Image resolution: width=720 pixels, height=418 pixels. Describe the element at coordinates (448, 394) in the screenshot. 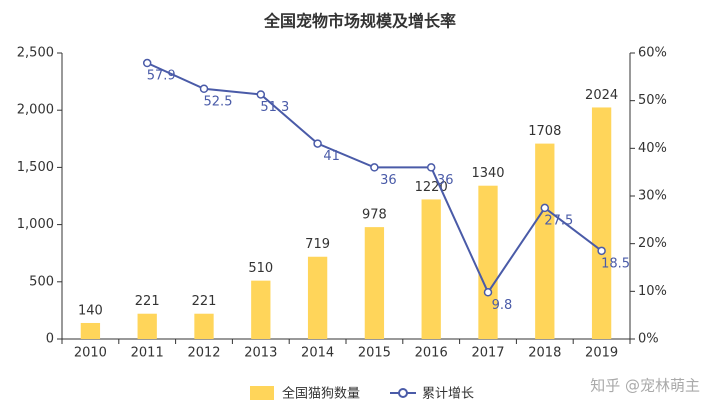

I see `legend-label: 累计增长` at that location.